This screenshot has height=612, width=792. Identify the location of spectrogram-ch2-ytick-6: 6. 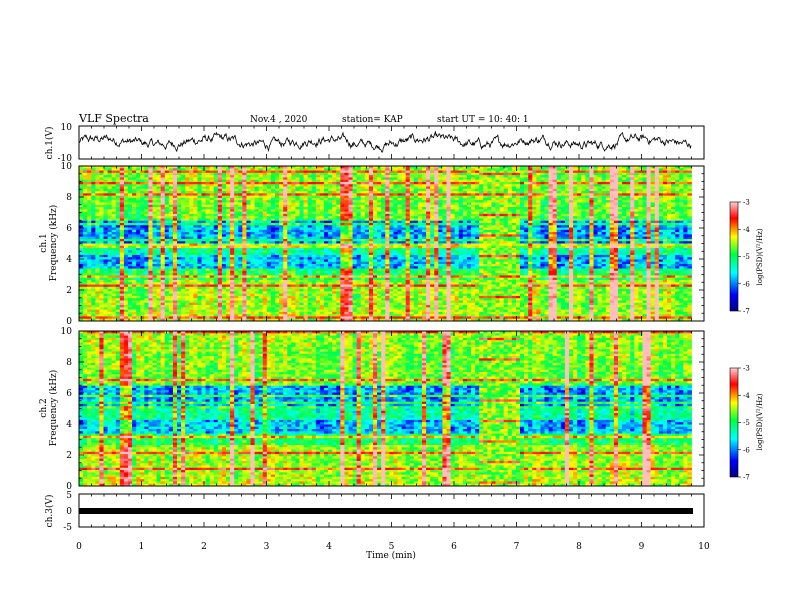
(69, 394).